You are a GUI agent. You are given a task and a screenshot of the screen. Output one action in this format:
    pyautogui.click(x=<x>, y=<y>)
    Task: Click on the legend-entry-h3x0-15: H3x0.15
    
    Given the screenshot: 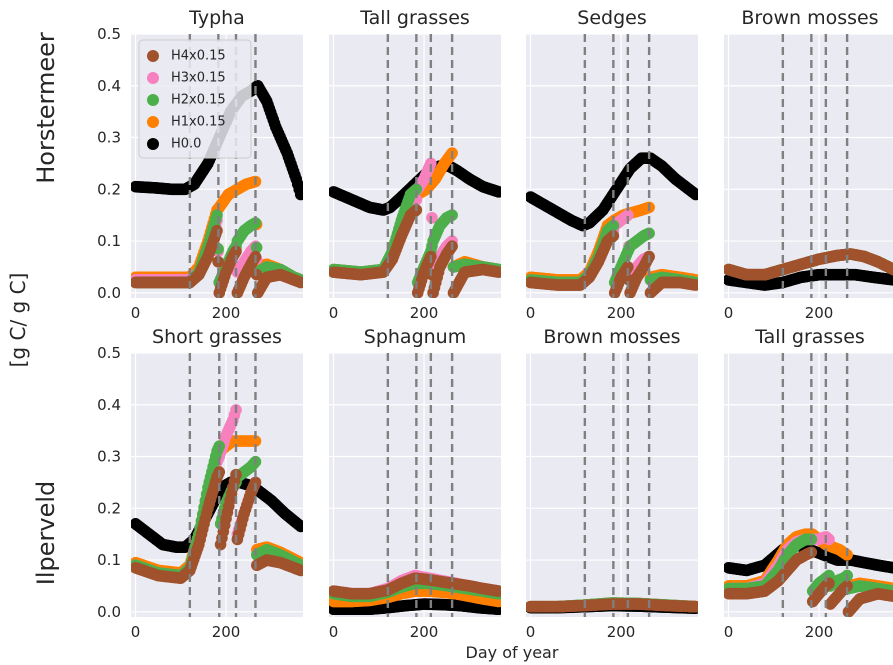 What is the action you would take?
    pyautogui.click(x=198, y=78)
    